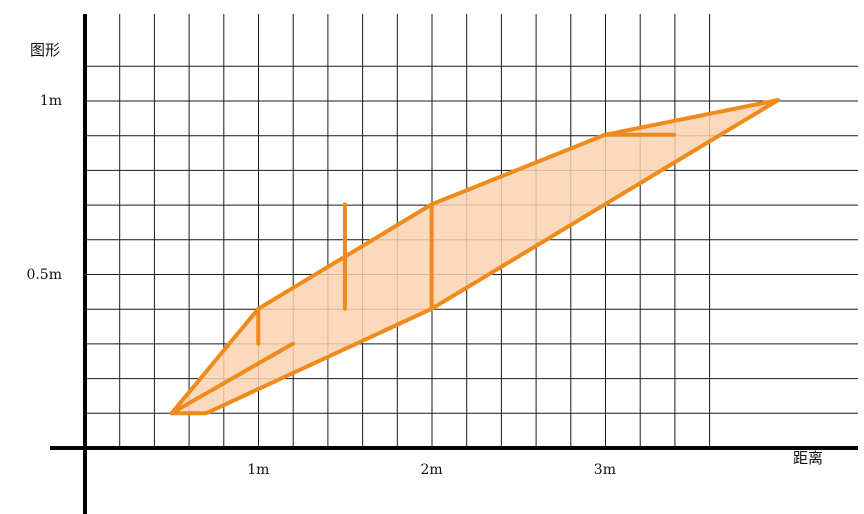 The image size is (864, 514). What do you see at coordinates (51, 101) in the screenshot?
I see `y-tick-label: 1m` at bounding box center [51, 101].